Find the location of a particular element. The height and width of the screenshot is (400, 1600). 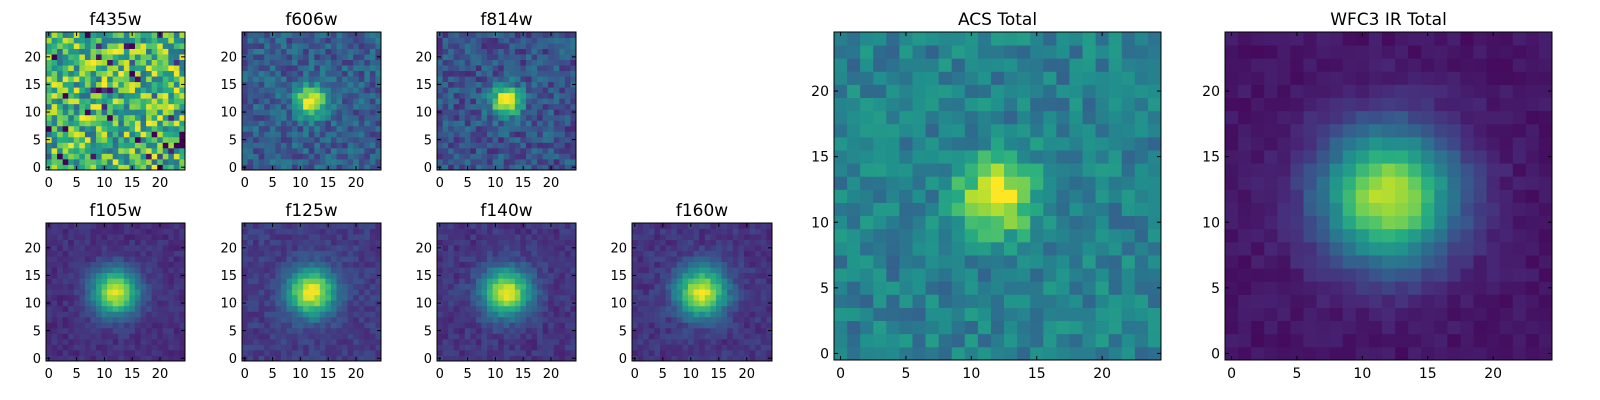

axes-frame is located at coordinates (311, 101).